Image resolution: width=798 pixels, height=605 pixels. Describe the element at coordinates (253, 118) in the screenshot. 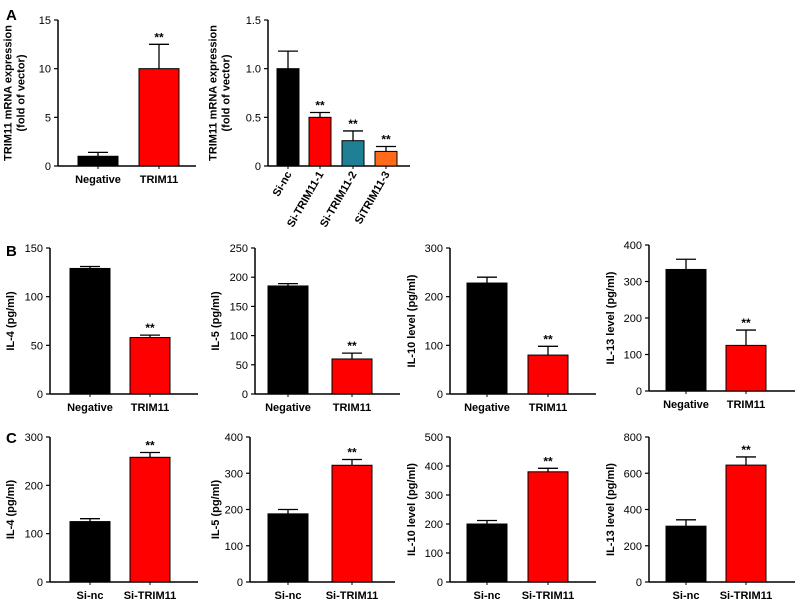

I see `y-tick-label: 0.5` at that location.